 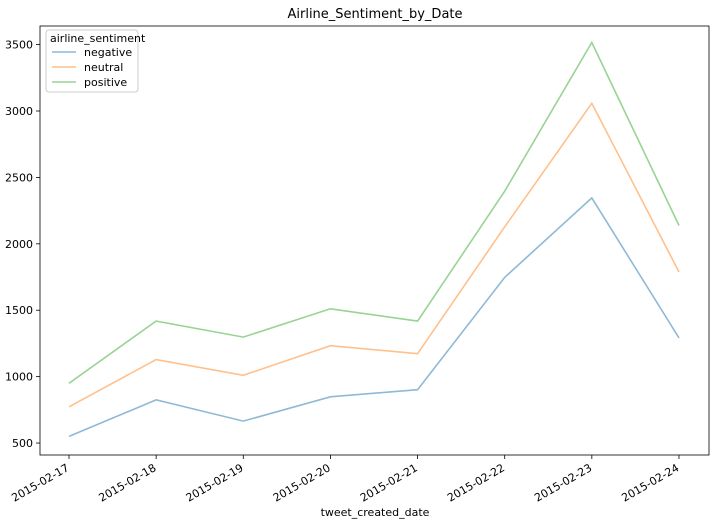 I want to click on x-tick-label: 2015-02-24, so click(x=650, y=482).